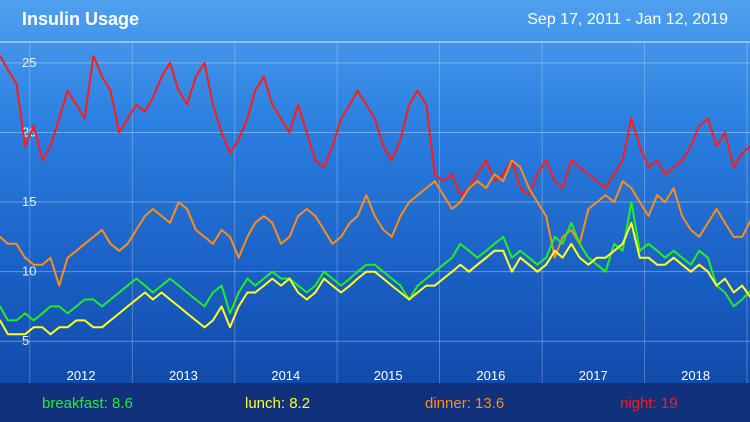 The width and height of the screenshot is (750, 422). I want to click on legend-dinner: dinner: 13.6, so click(465, 403).